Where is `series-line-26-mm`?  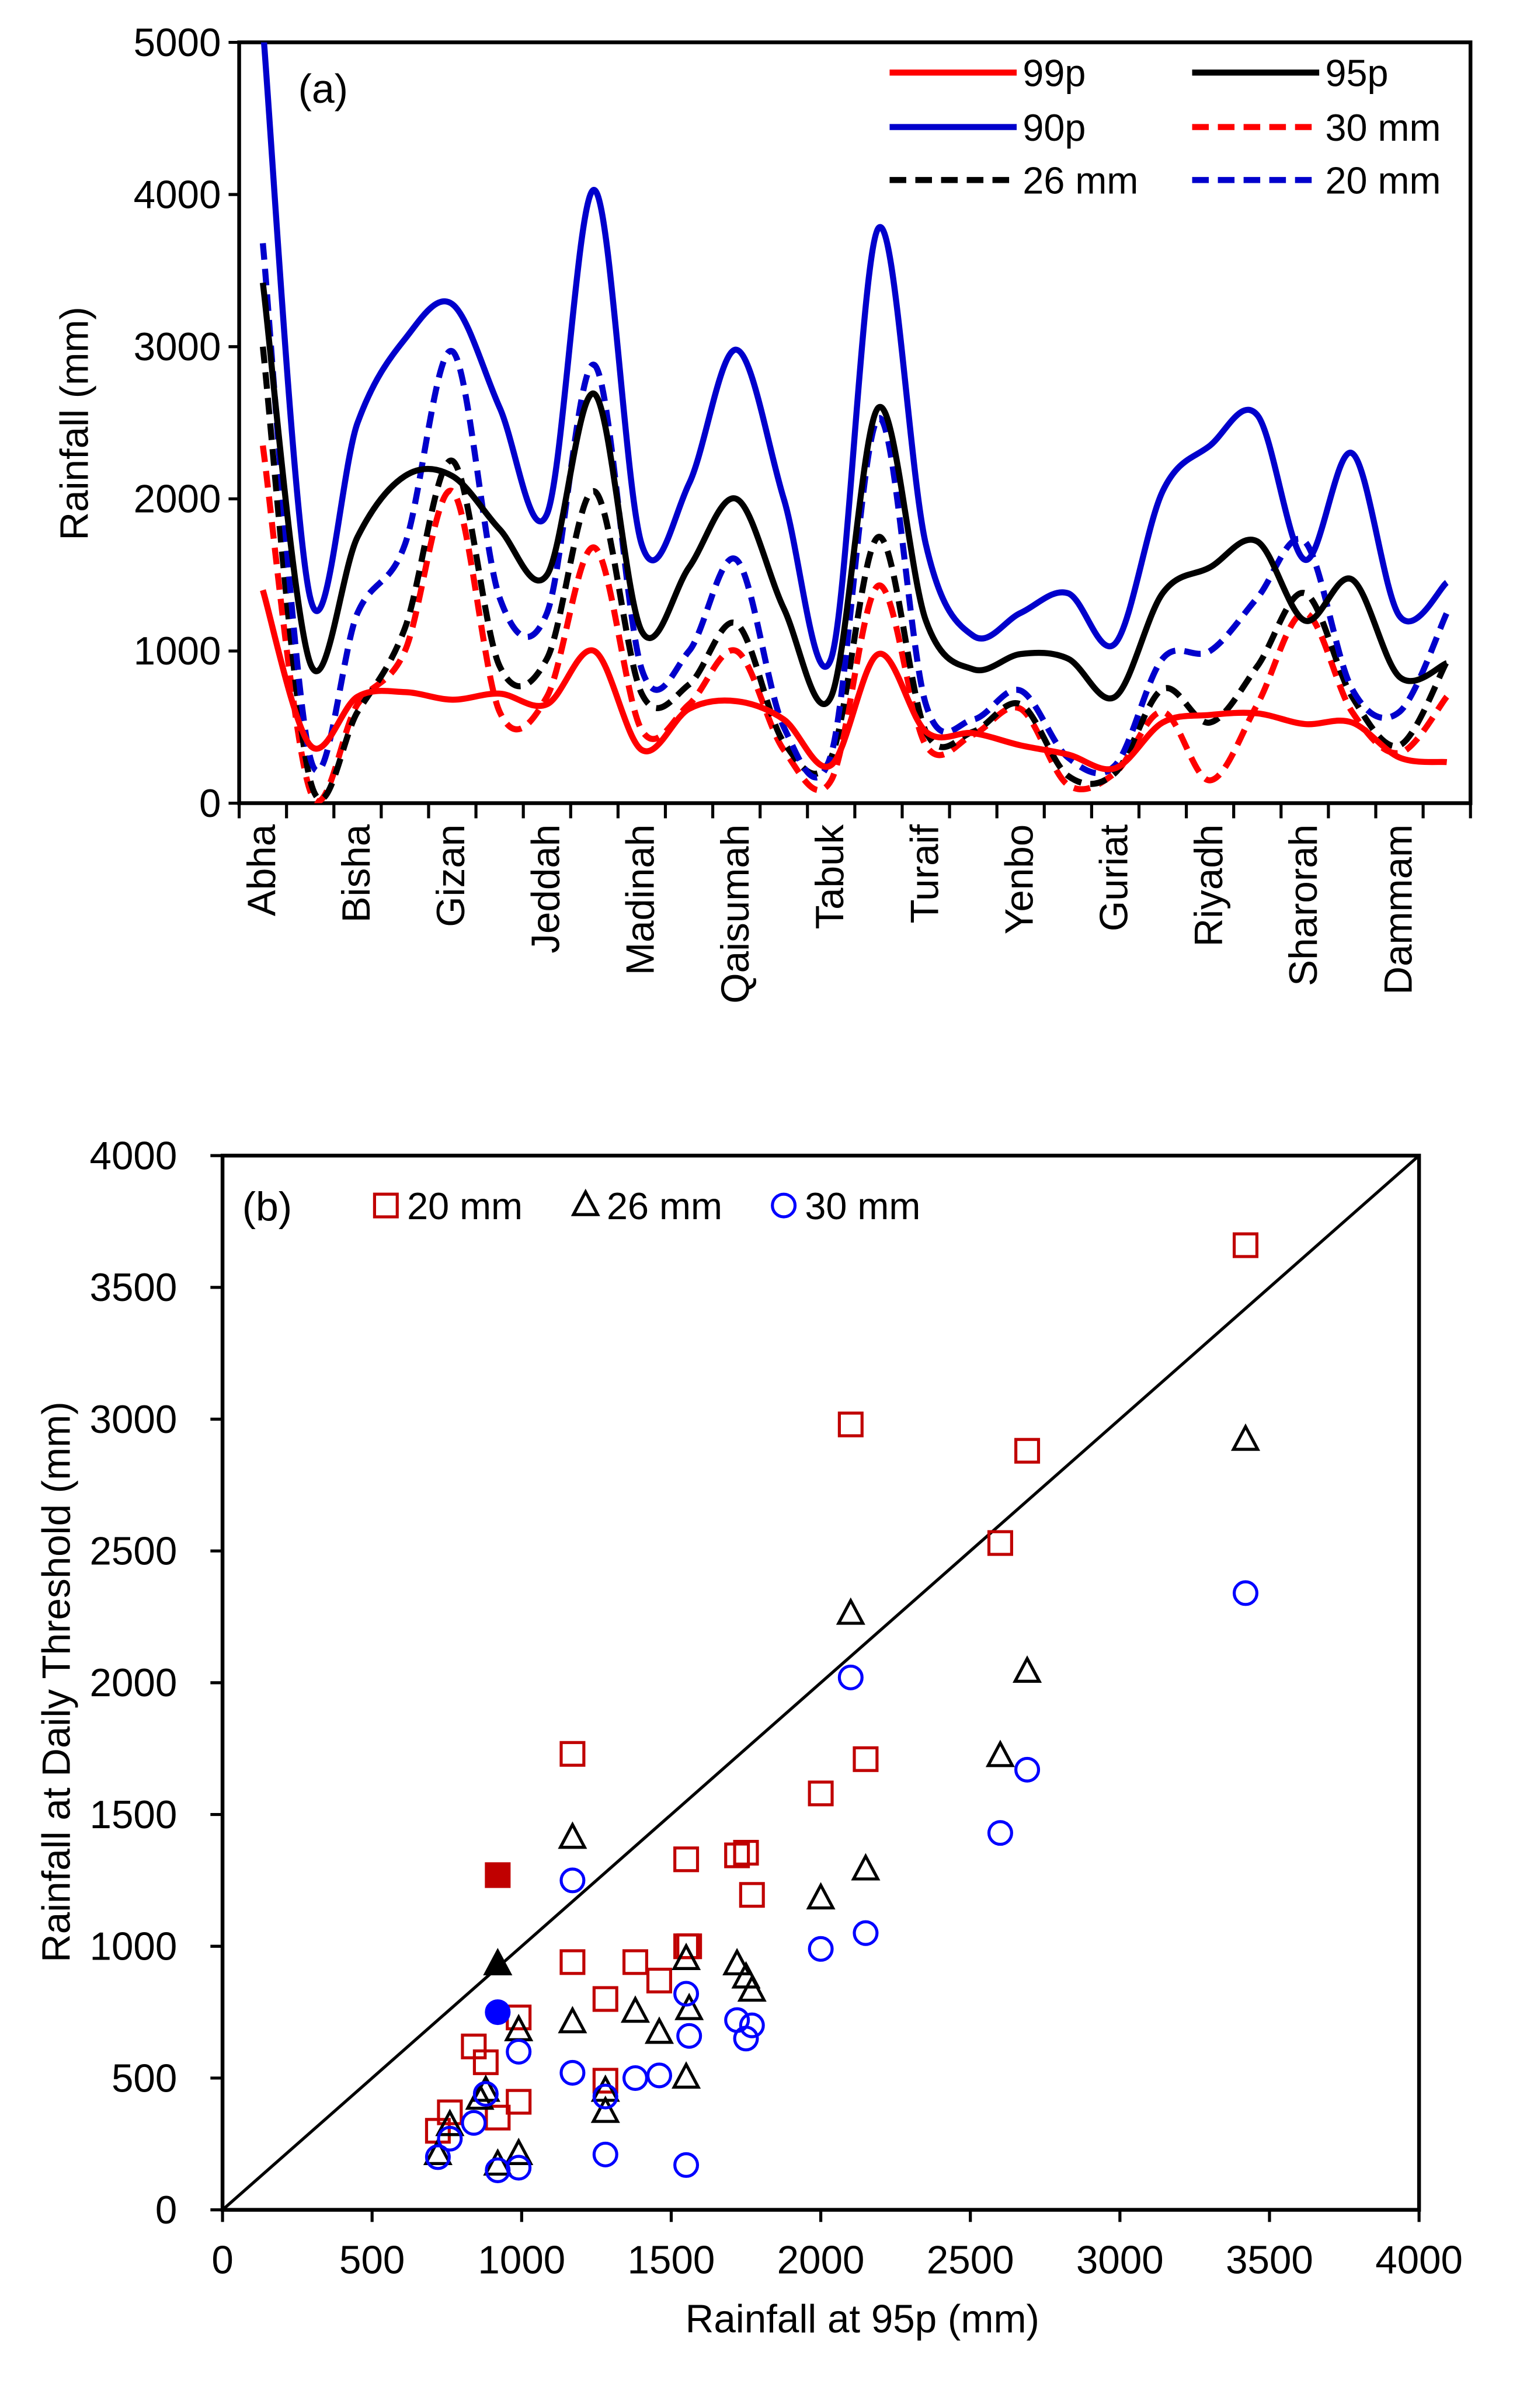 series-line-26-mm is located at coordinates (854, 574).